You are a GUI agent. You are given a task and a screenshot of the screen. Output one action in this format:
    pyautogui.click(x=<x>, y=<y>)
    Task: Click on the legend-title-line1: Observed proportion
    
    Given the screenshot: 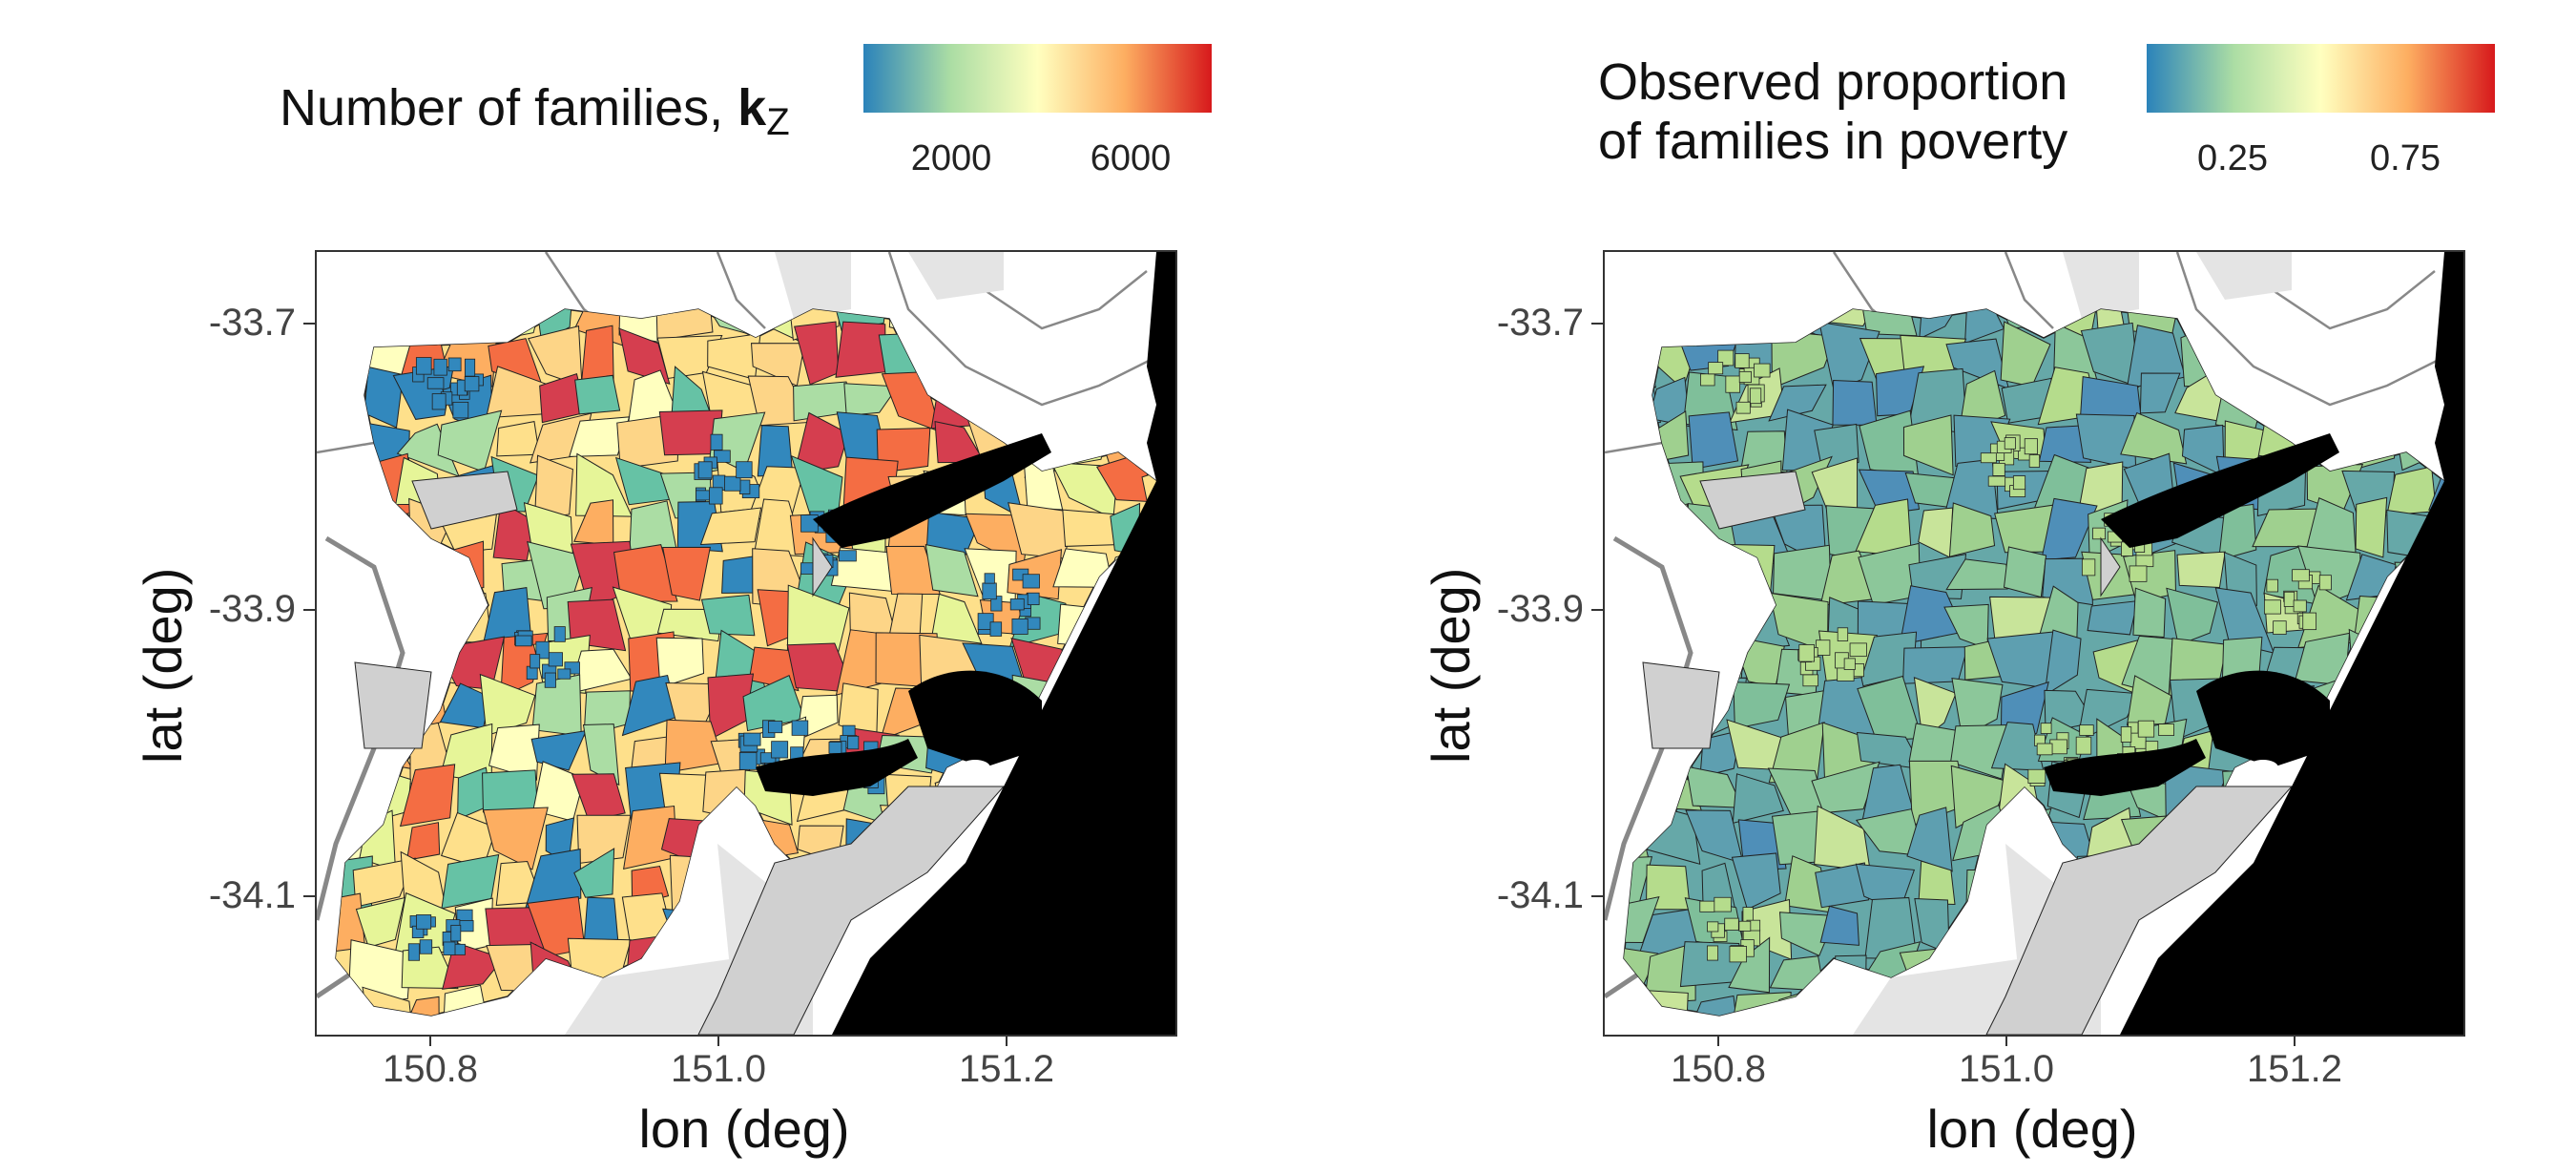 What is the action you would take?
    pyautogui.click(x=1833, y=82)
    